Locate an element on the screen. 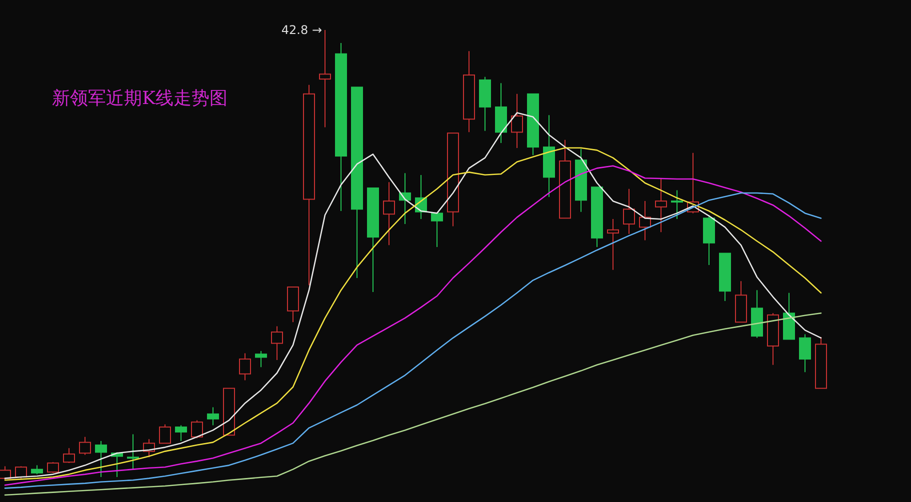 The width and height of the screenshot is (911, 502). text: 新领军近期K线走势图 is located at coordinates (140, 98).